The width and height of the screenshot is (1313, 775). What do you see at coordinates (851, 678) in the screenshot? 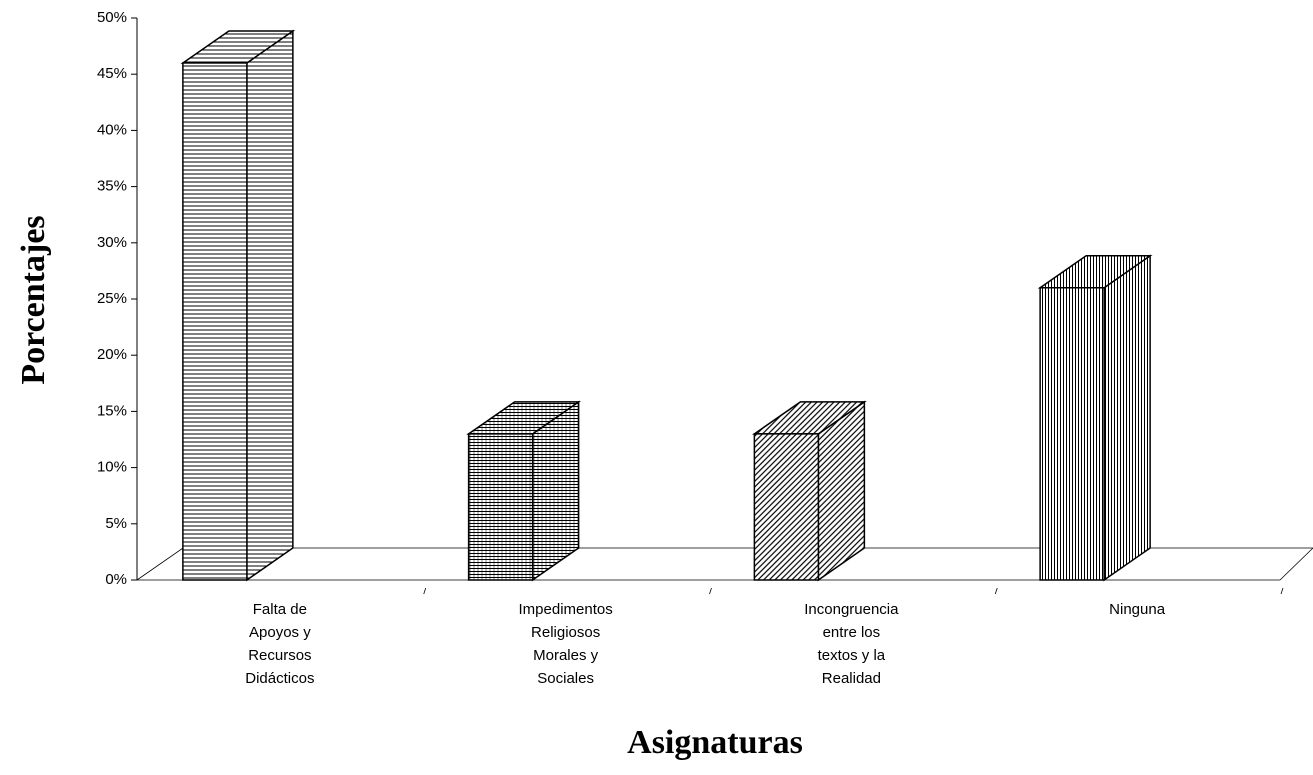
I see `x-tick-label: Realidad` at bounding box center [851, 678].